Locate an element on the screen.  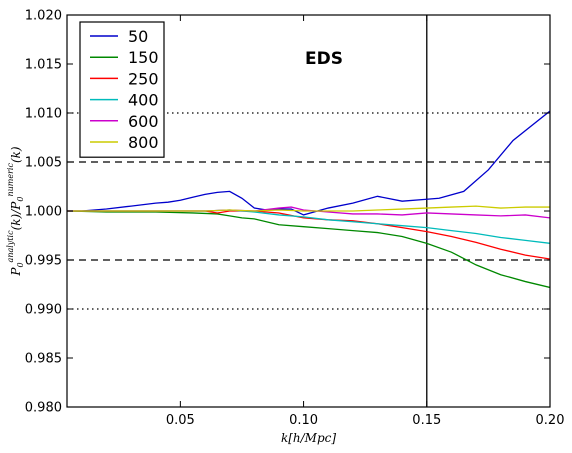
y-label-left-symbol: P is located at coordinates (16, 272).